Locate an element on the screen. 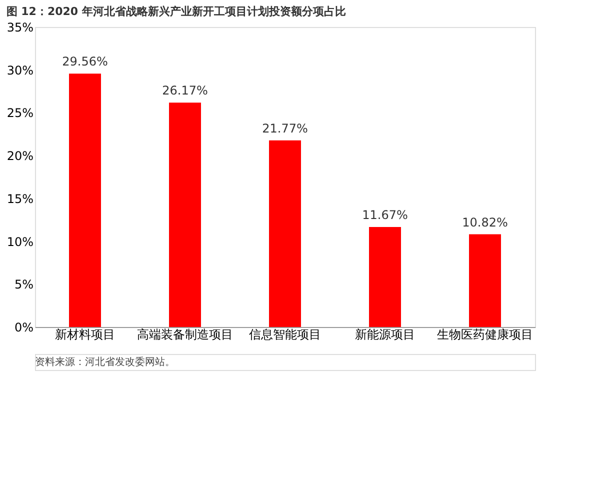  y-tick-label: 20% is located at coordinates (20, 156).